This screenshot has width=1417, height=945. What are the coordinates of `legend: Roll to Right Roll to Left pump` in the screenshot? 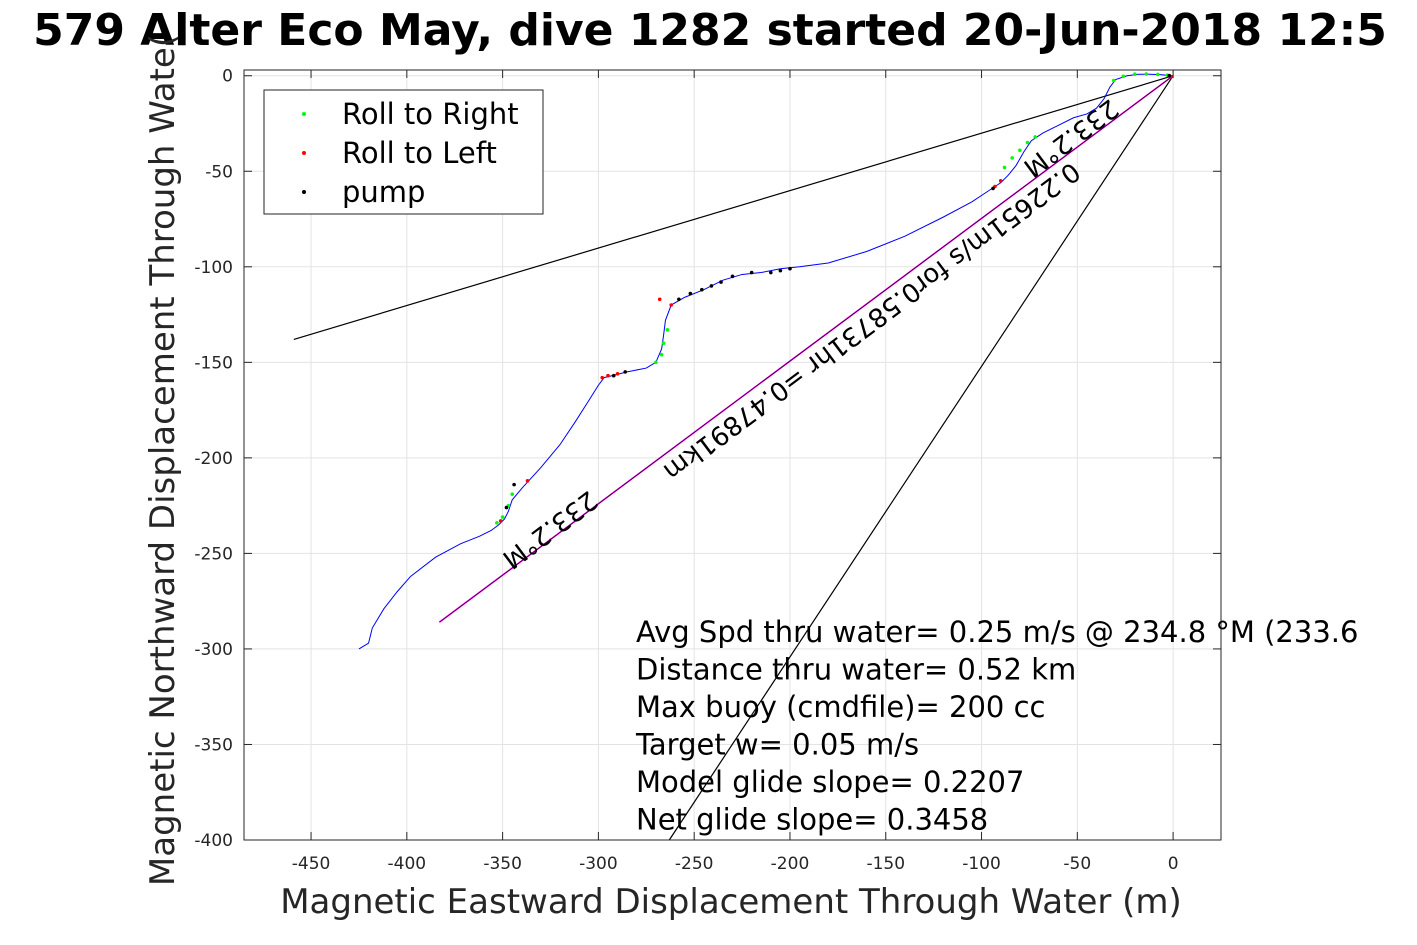 It's located at (403, 152).